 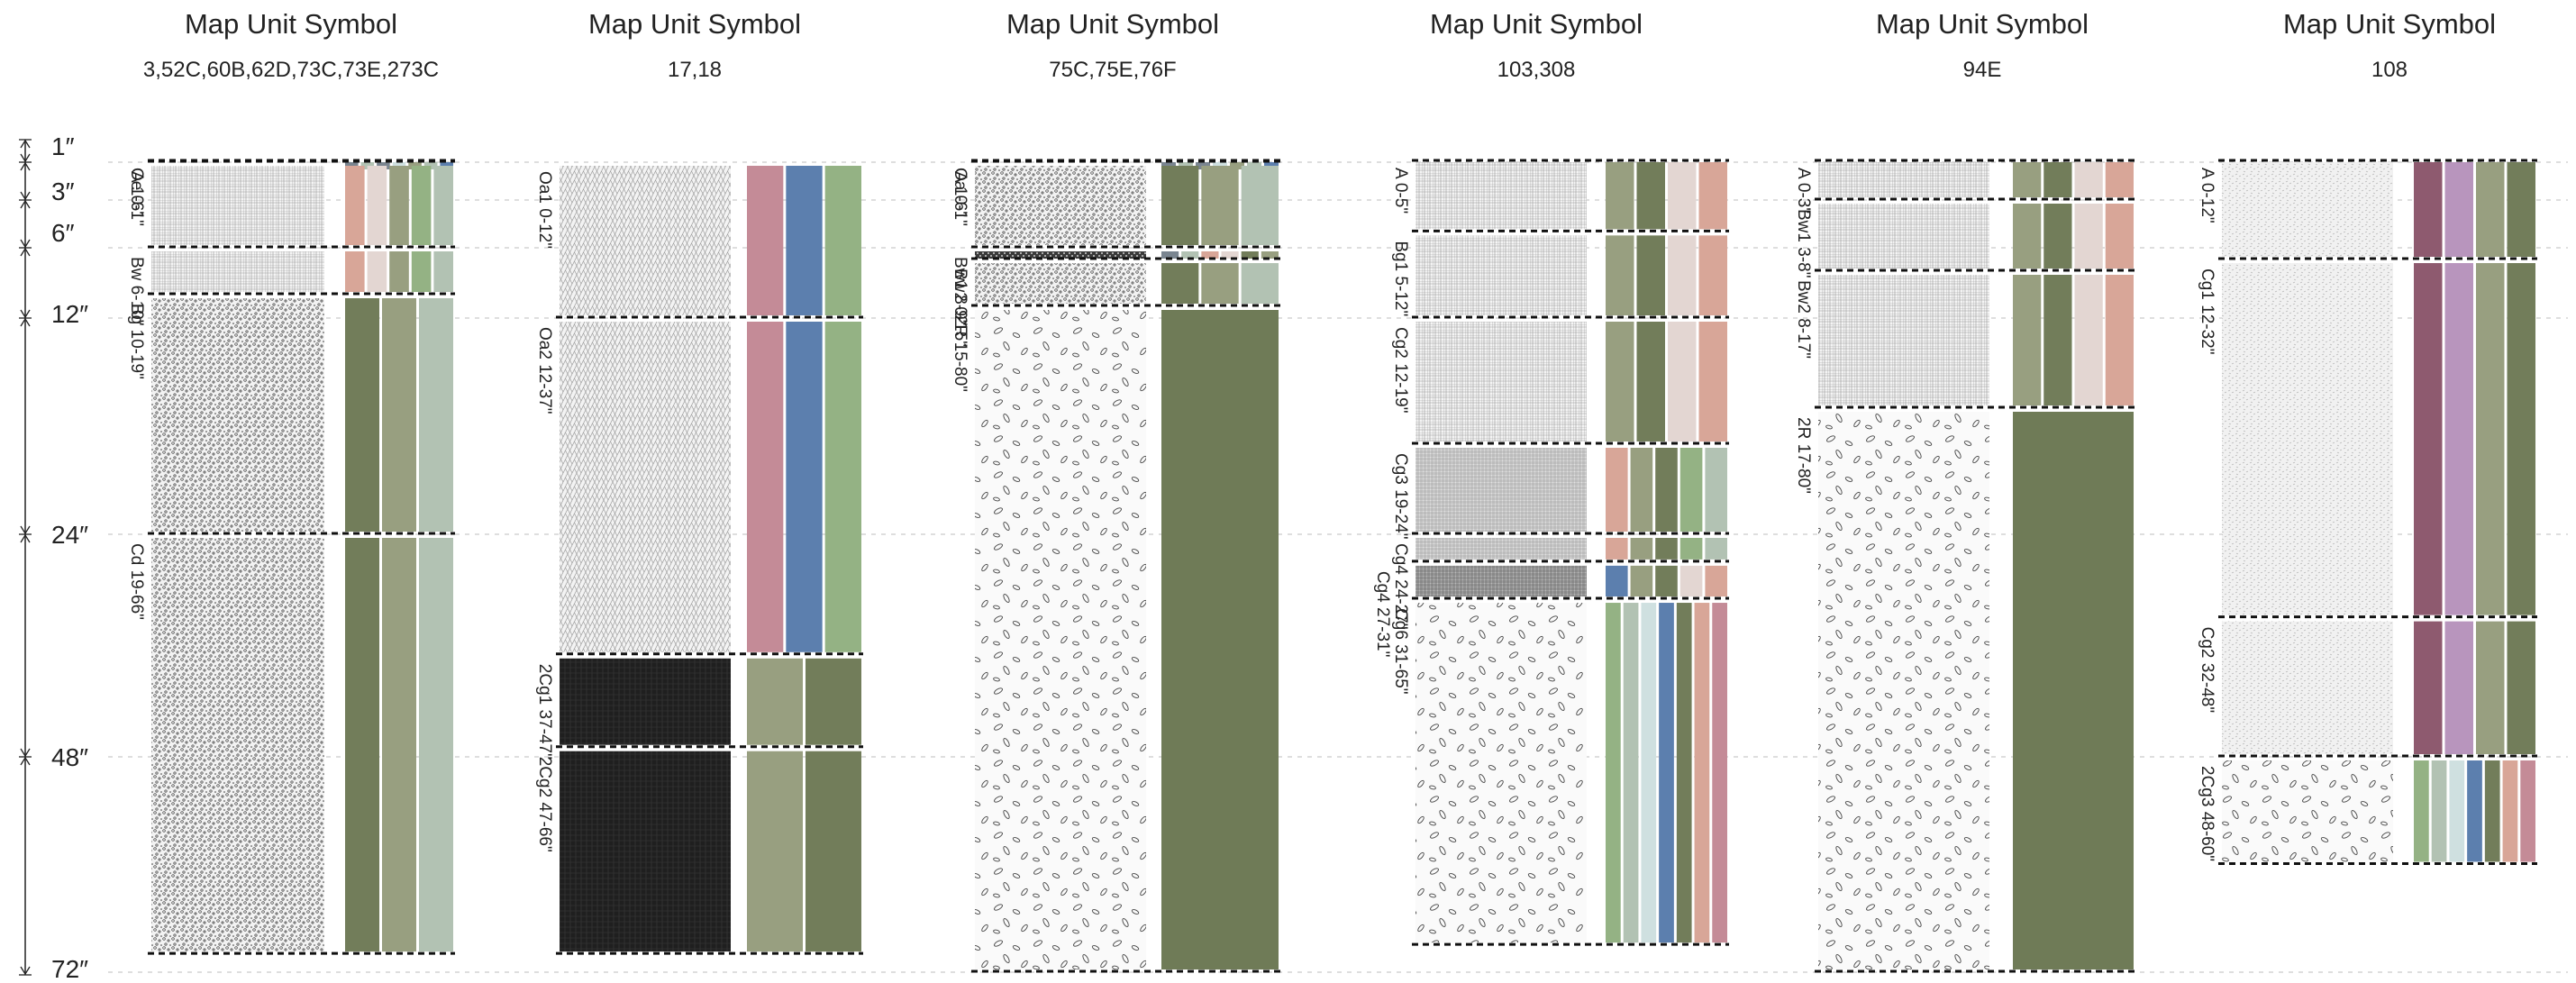 What do you see at coordinates (1112, 70) in the screenshot?
I see `map-unit-list: 75C,75E,76F` at bounding box center [1112, 70].